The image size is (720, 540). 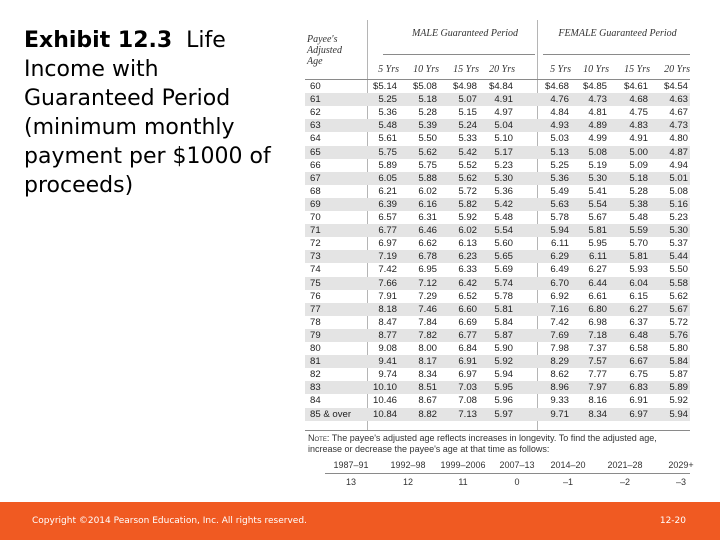 What do you see at coordinates (597, 178) in the screenshot?
I see `payment-cell: 5.30` at bounding box center [597, 178].